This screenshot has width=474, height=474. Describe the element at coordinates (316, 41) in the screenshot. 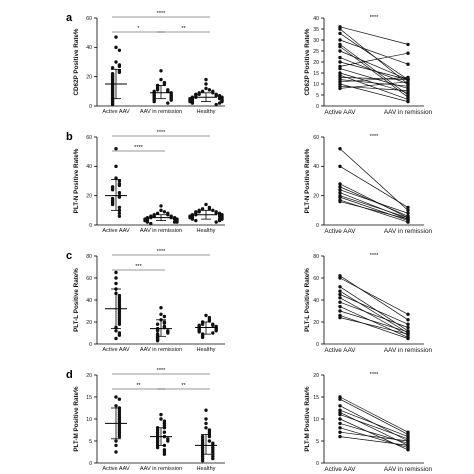

I see `y-tick-label: 30` at that location.